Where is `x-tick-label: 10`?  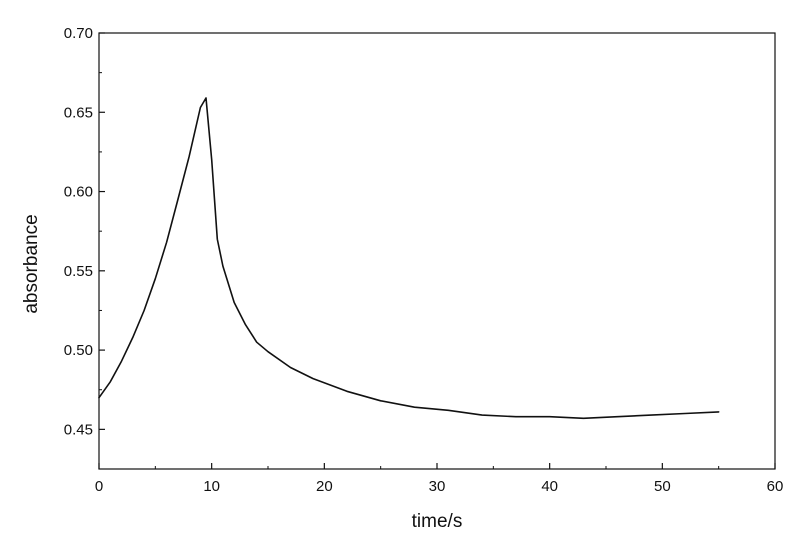 x-tick-label: 10 is located at coordinates (211, 486).